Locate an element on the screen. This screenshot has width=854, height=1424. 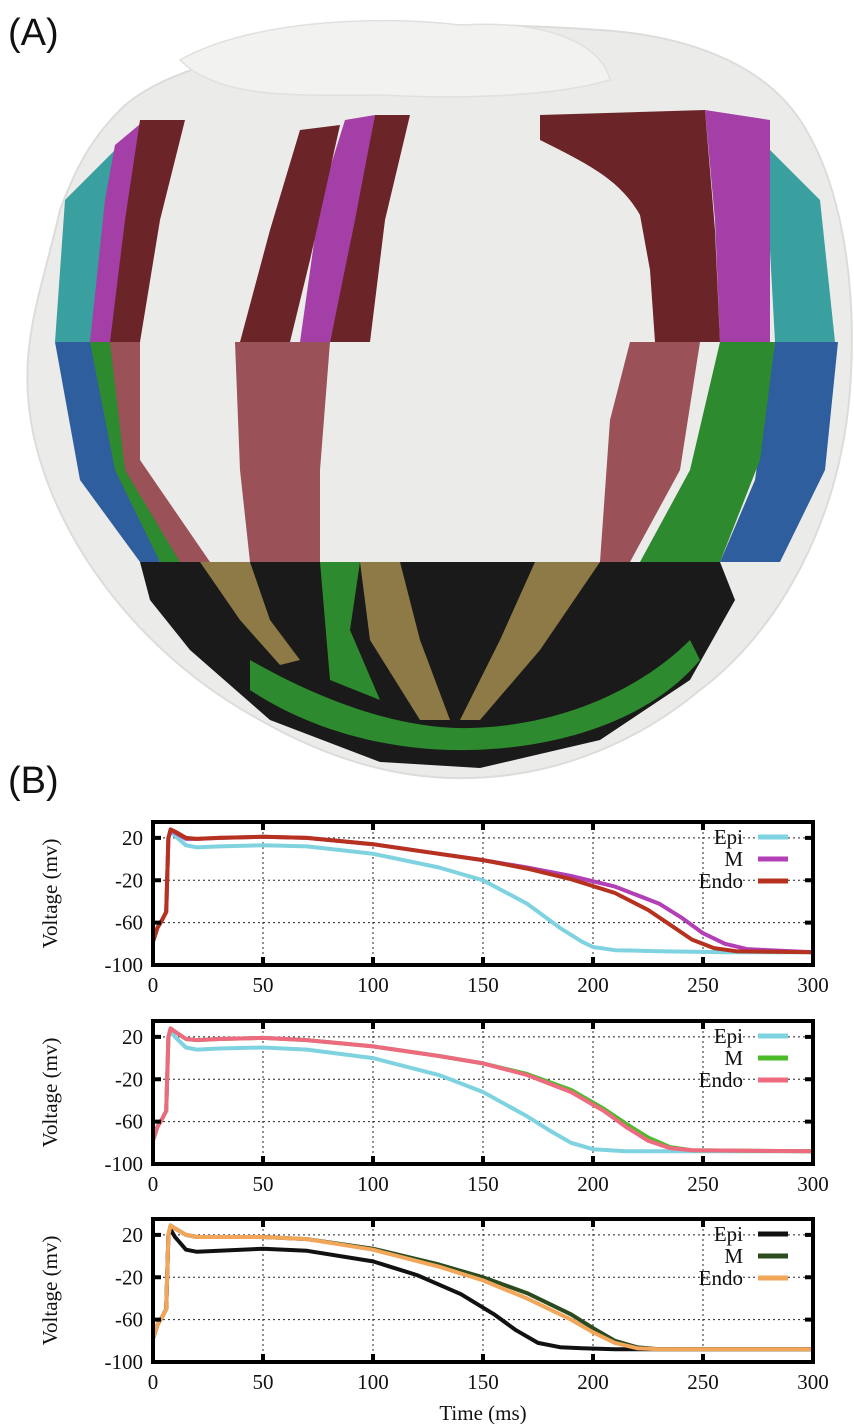
segment-olive-c is located at coordinates (530, 641).